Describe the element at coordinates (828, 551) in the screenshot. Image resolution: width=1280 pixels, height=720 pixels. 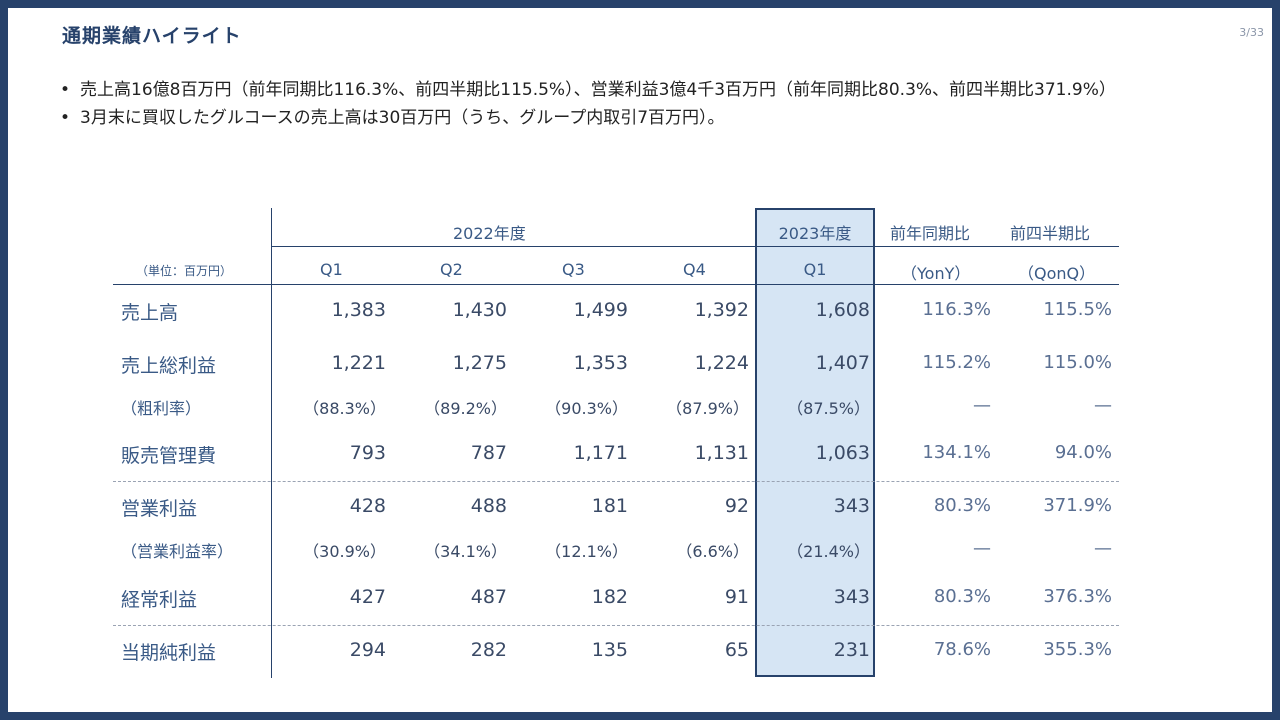
I see `table-cell: （21.4%）` at that location.